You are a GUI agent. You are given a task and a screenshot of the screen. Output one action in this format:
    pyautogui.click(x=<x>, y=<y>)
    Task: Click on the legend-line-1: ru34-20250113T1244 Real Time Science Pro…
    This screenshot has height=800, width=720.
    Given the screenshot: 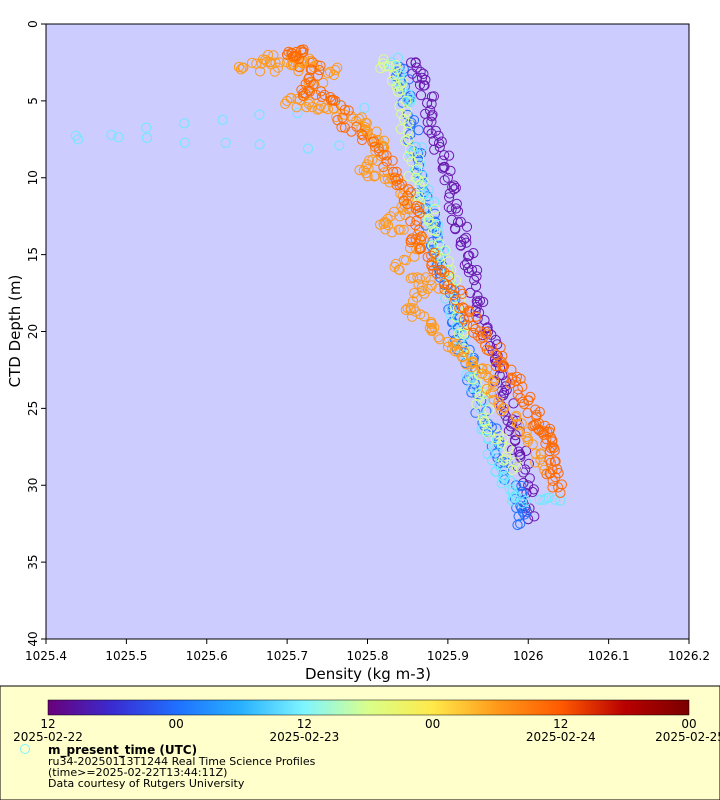 What is the action you would take?
    pyautogui.click(x=182, y=761)
    